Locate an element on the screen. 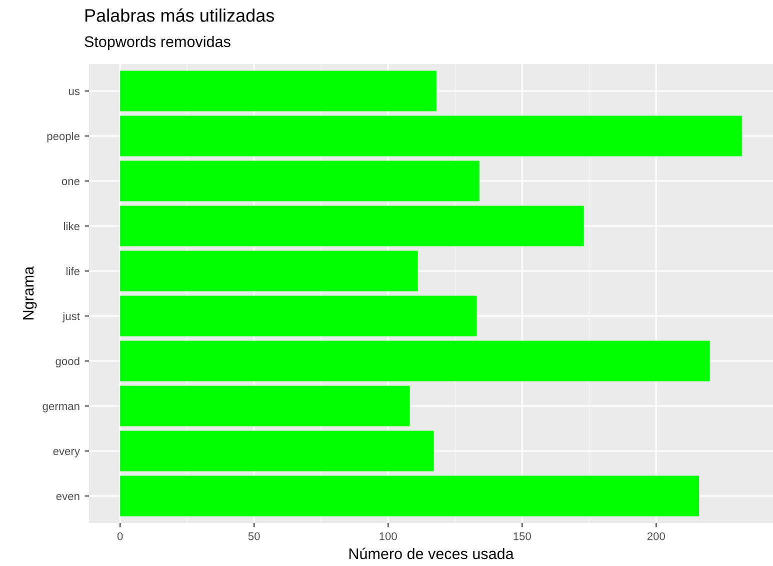 The height and width of the screenshot is (566, 773). x-axis-title: Número de veces usada is located at coordinates (431, 554).